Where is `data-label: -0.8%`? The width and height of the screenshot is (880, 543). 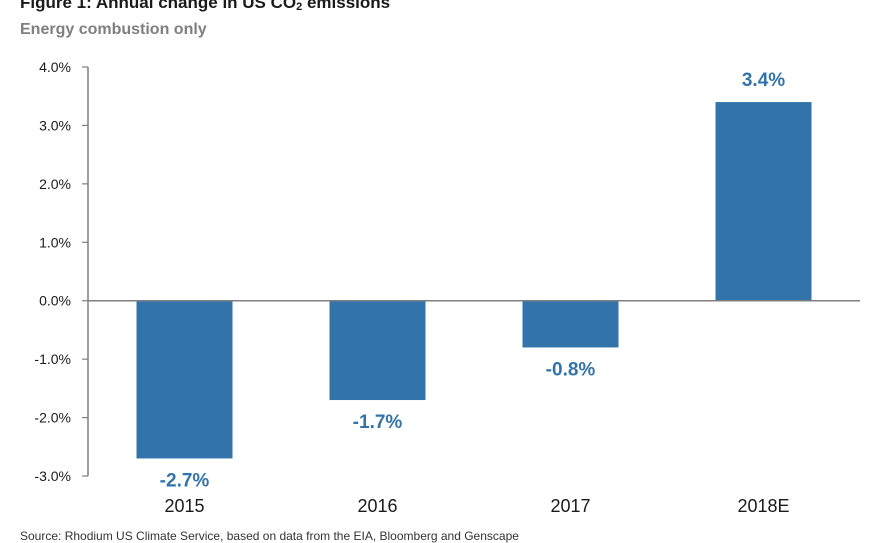 data-label: -0.8% is located at coordinates (571, 369).